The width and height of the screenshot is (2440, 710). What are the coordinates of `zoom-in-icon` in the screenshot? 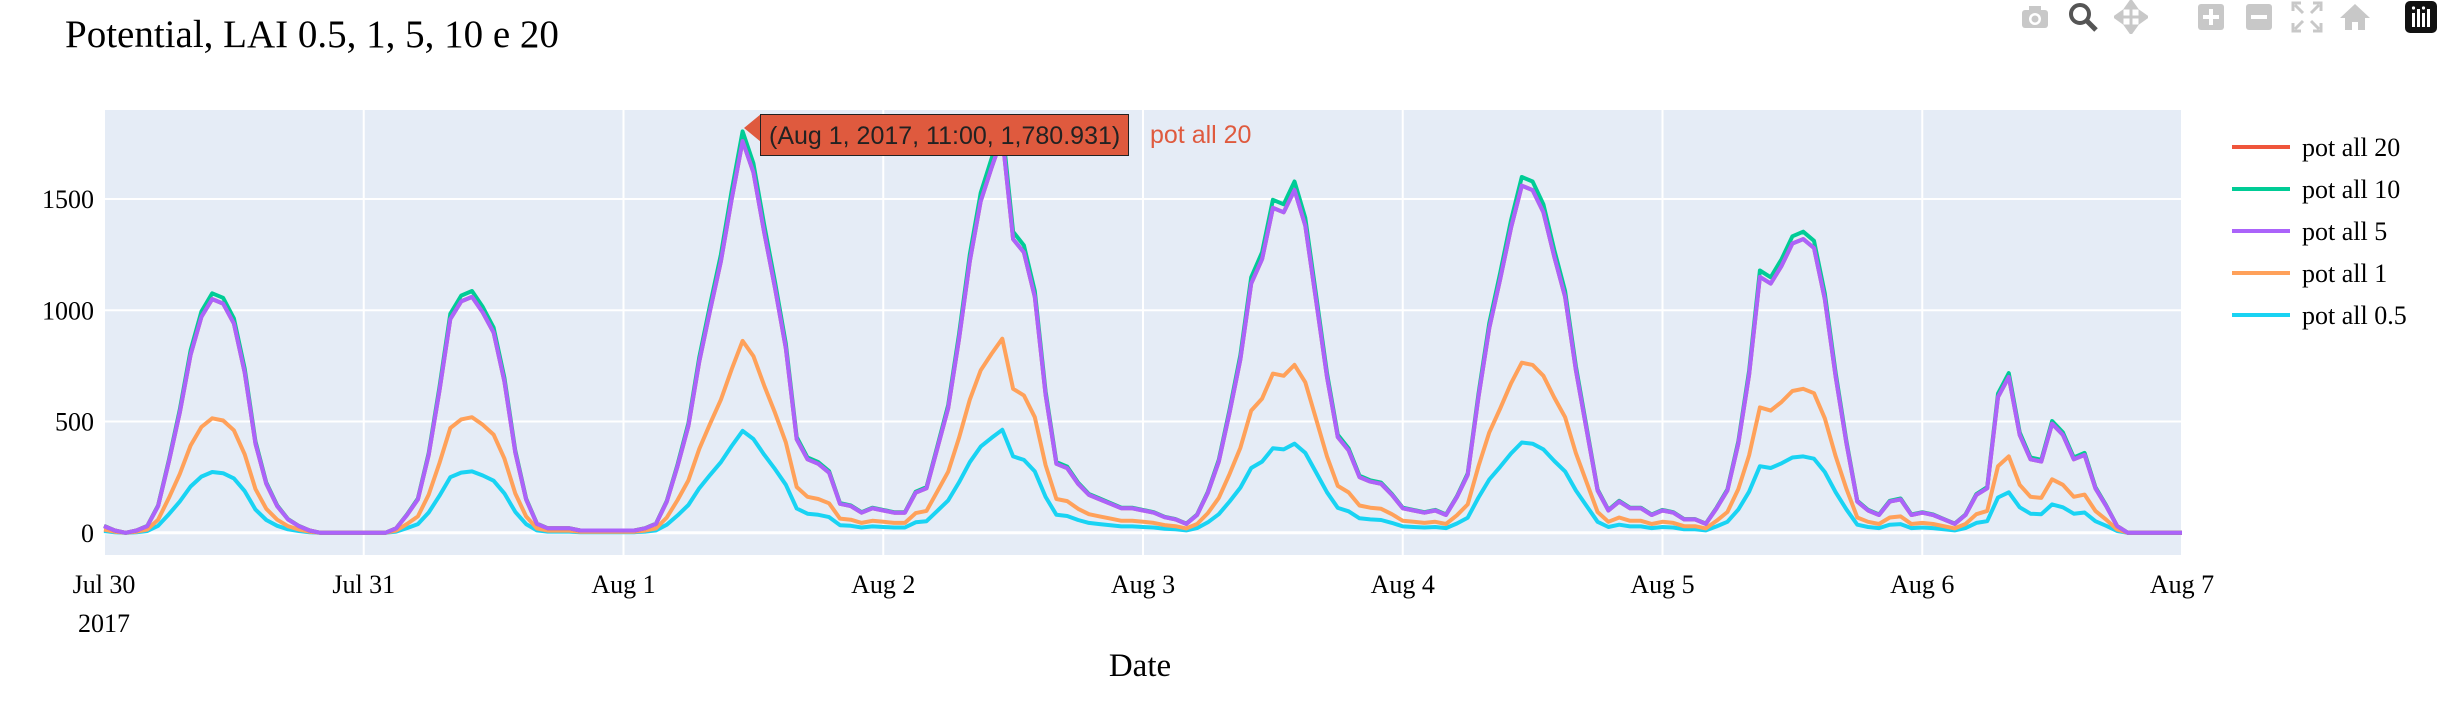 It's located at (2211, 17).